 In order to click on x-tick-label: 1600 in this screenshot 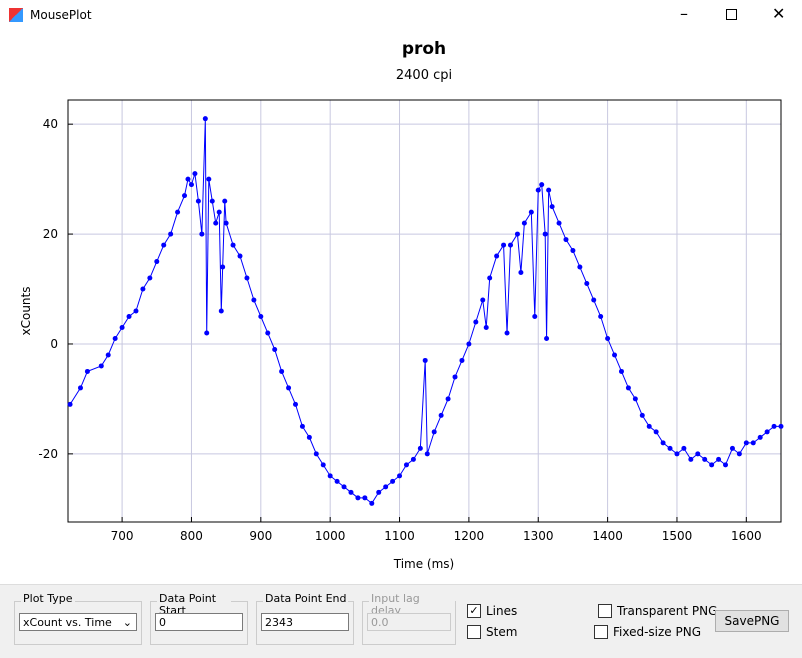, I will do `click(746, 536)`.